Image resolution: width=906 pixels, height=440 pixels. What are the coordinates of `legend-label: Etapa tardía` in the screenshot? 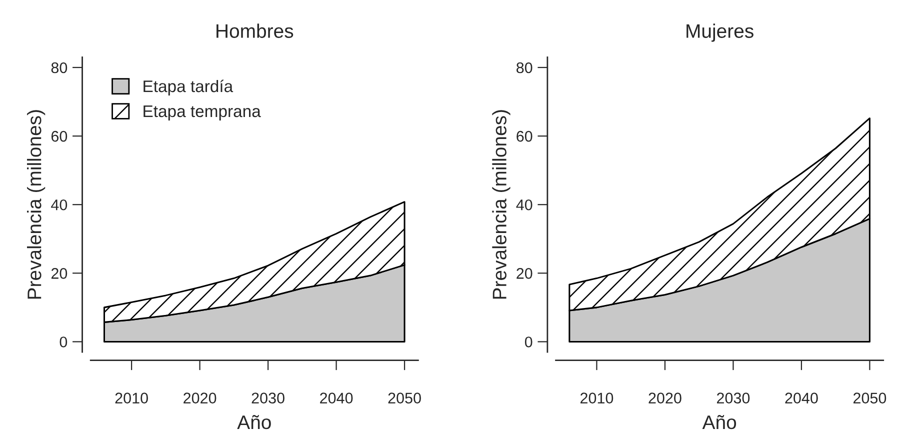 It's located at (189, 88).